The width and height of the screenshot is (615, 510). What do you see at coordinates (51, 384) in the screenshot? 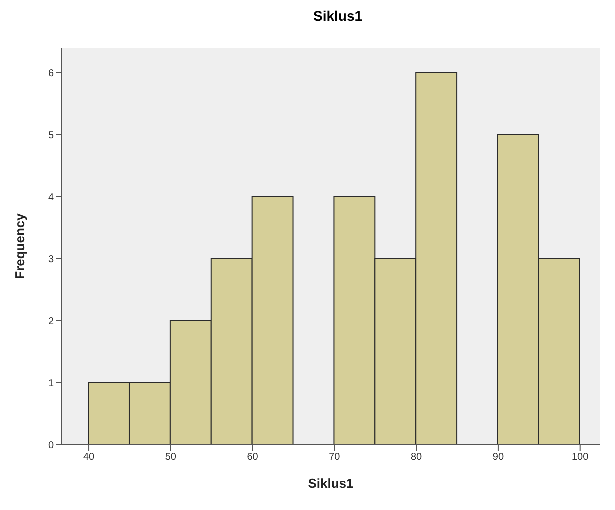
I see `y-tick-label: 1` at bounding box center [51, 384].